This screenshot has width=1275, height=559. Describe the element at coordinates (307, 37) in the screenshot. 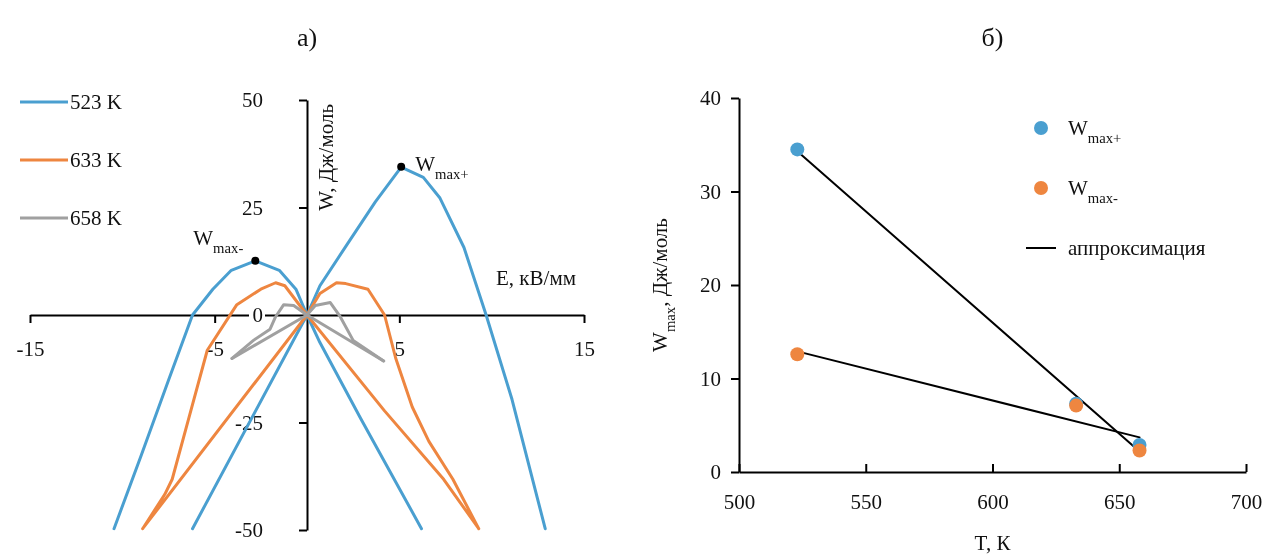

I see `chart-title: а)` at that location.